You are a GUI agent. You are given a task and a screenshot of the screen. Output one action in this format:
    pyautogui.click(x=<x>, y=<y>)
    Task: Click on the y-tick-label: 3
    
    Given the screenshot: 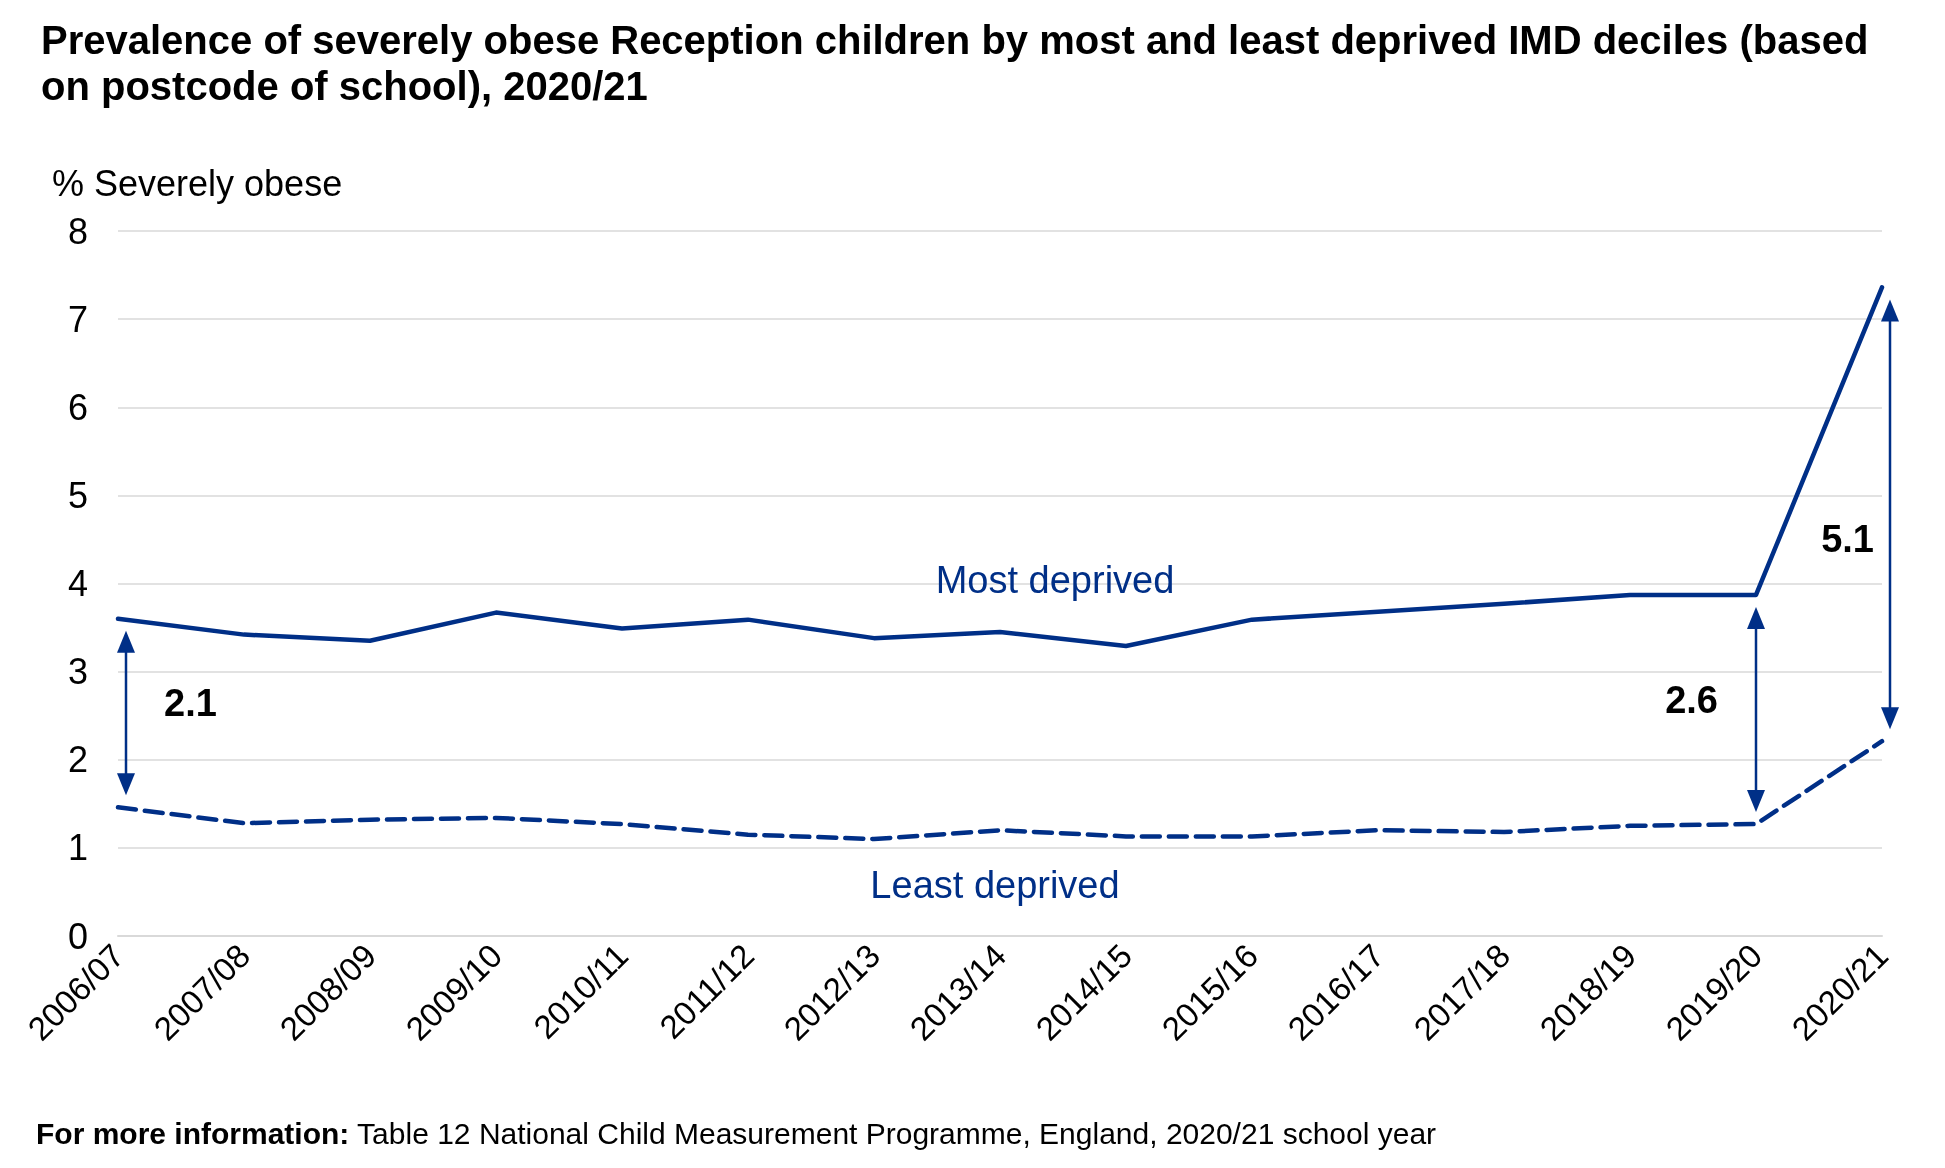 What is the action you would take?
    pyautogui.click(x=77, y=672)
    